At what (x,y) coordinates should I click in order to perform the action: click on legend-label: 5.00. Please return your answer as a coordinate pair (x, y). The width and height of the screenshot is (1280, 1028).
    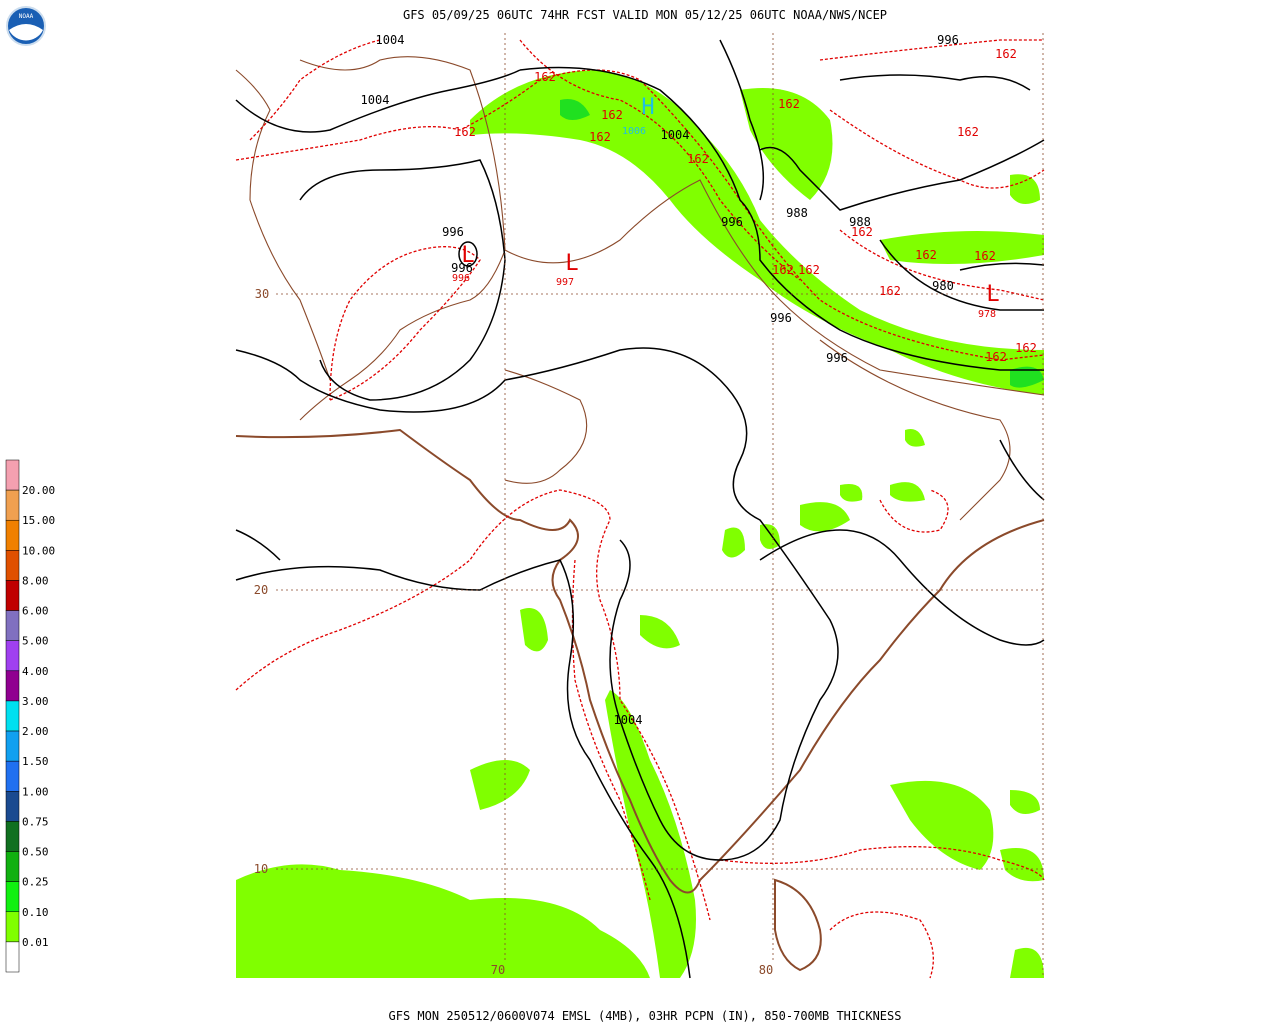
    Looking at the image, I should click on (35, 641).